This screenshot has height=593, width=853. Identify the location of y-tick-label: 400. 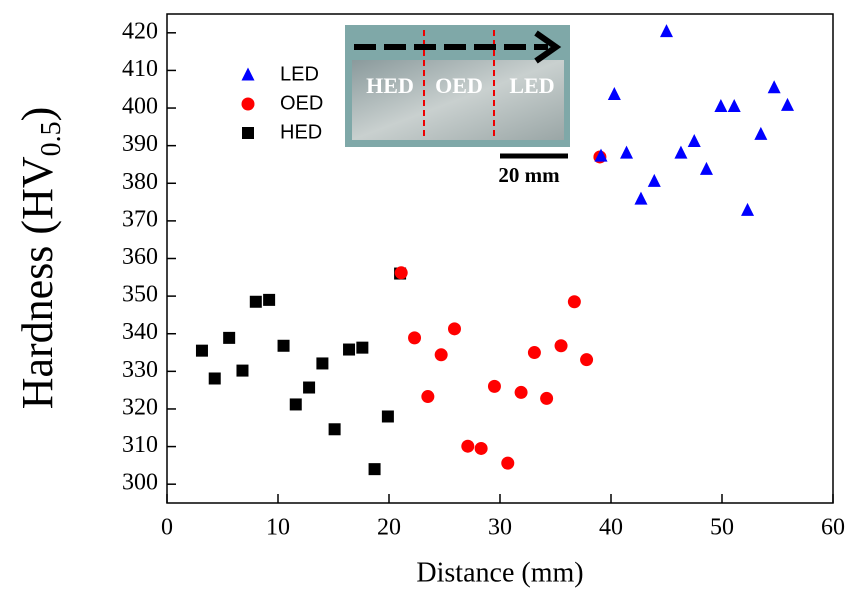
(140, 107).